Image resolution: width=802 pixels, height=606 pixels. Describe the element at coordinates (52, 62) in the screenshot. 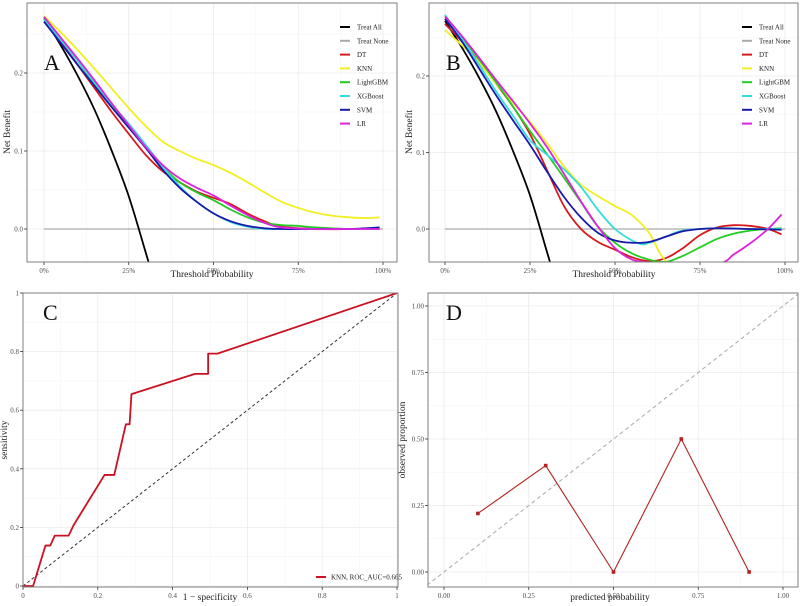

I see `panel-label: A` at that location.